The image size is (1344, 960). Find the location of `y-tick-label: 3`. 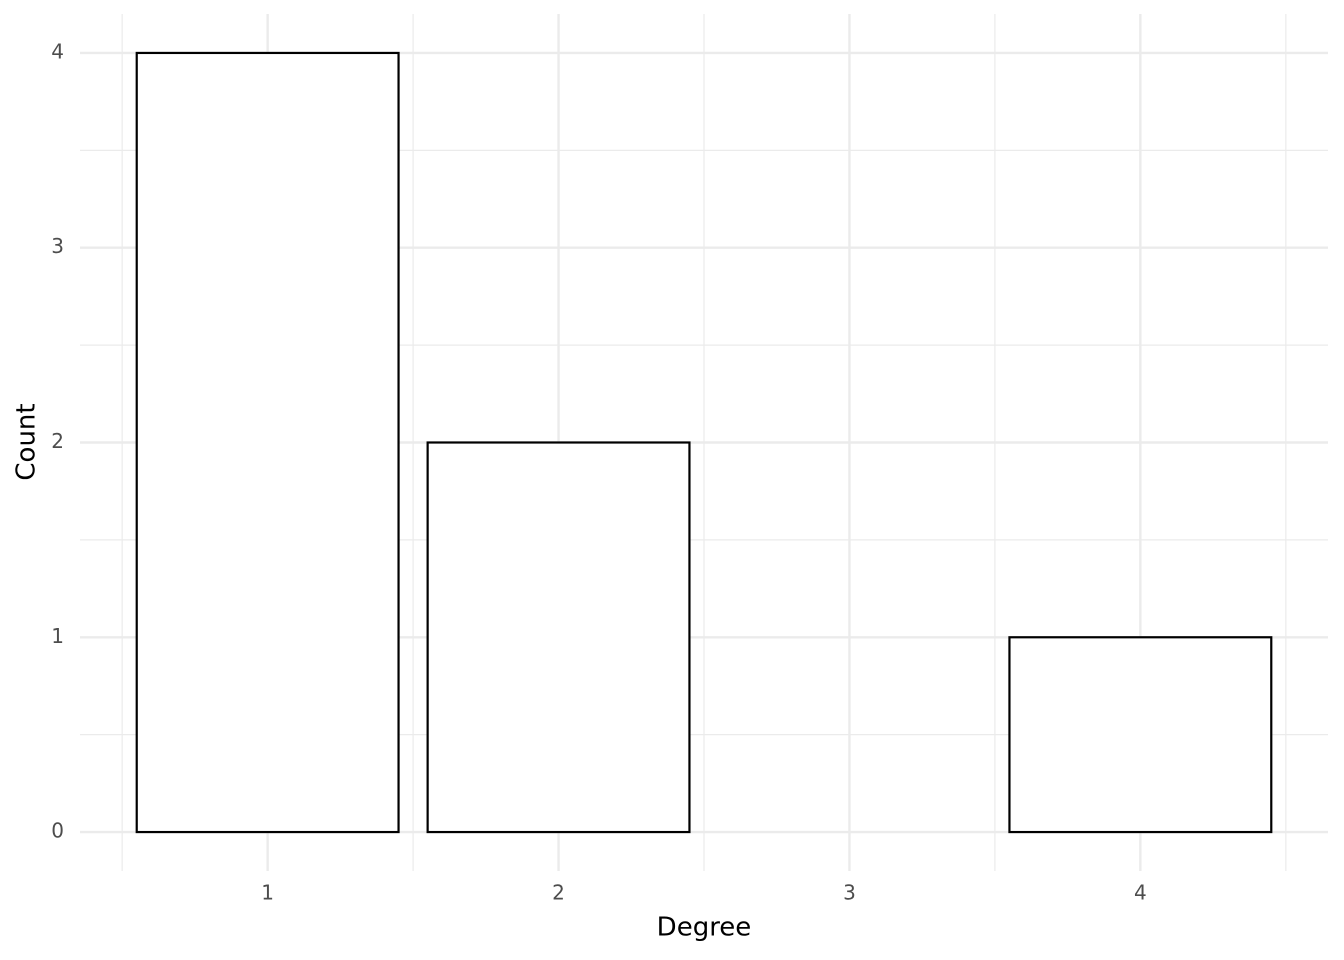

y-tick-label: 3 is located at coordinates (57, 246).